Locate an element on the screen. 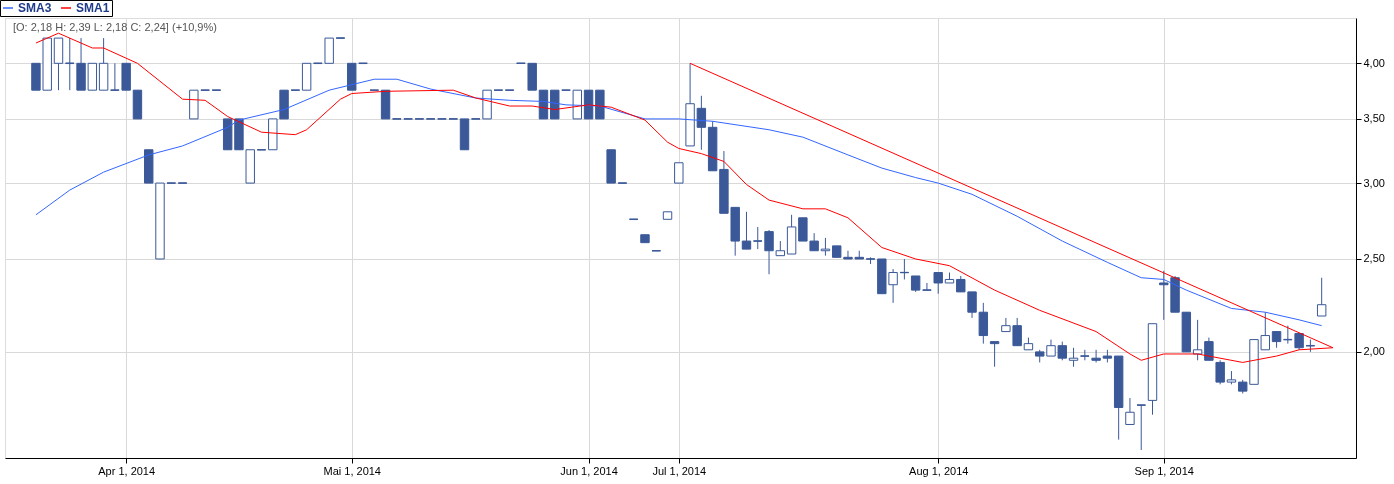  x-tick-label: Mai 1, 2014 is located at coordinates (352, 470).